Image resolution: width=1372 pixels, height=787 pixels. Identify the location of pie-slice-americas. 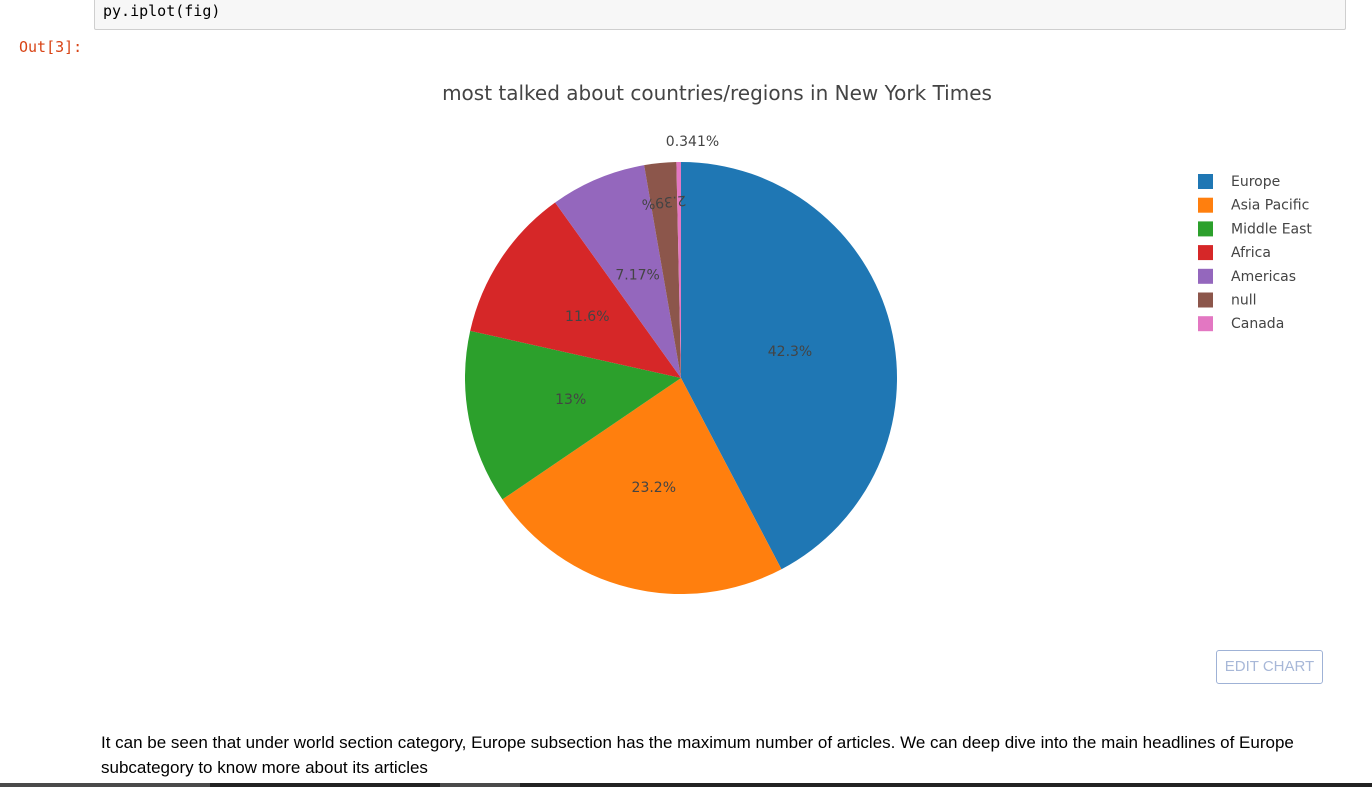
(618, 271).